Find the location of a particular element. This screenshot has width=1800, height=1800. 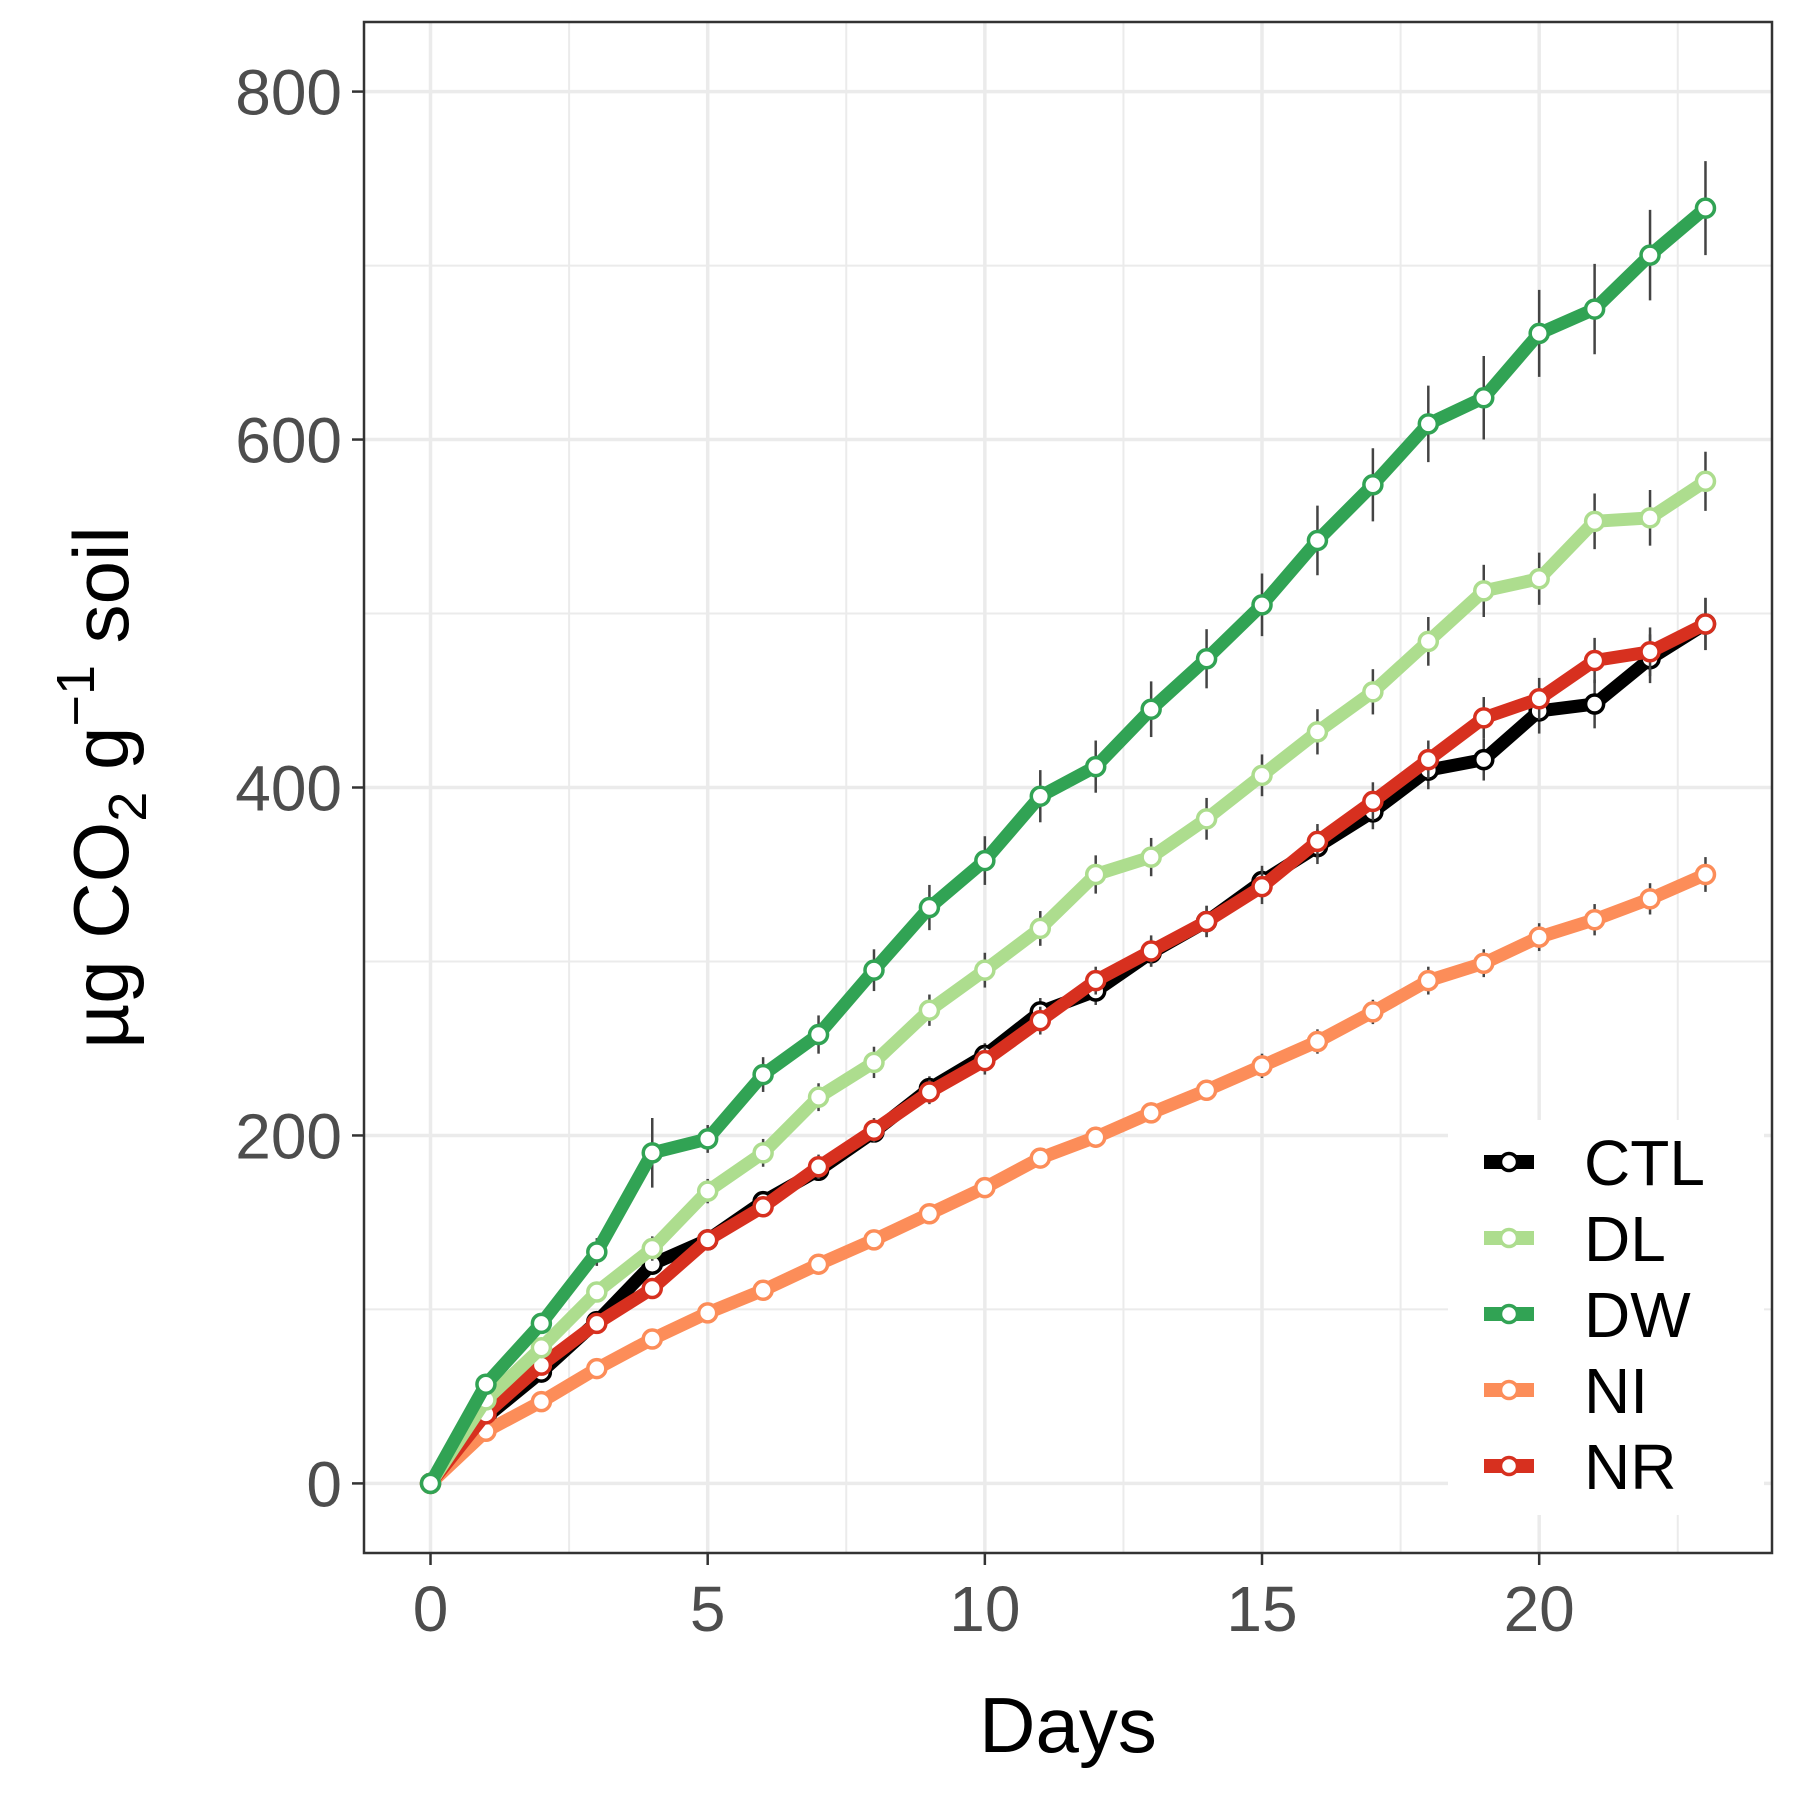

legend-label: DW is located at coordinates (1637, 1315).